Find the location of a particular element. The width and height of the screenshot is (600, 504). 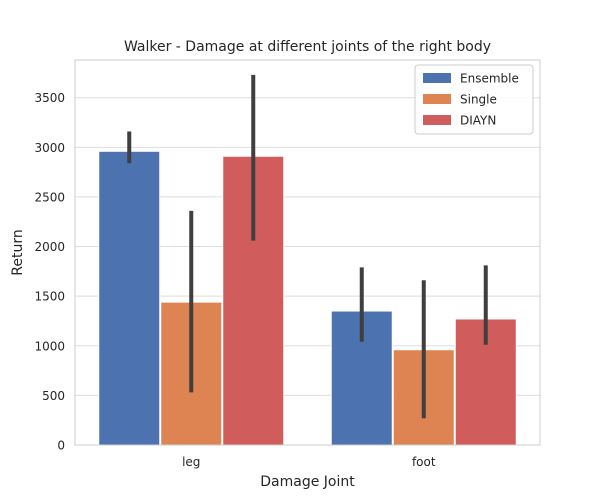

y-tick-label: 2000 is located at coordinates (49, 247).